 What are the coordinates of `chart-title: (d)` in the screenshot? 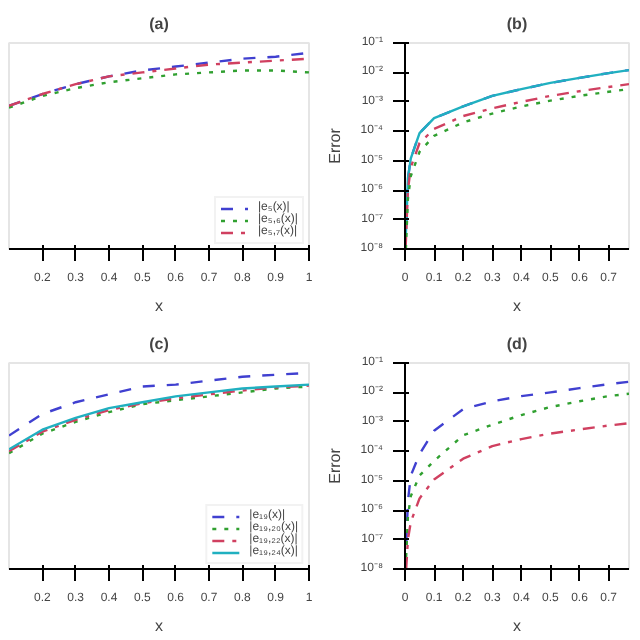 It's located at (517, 344).